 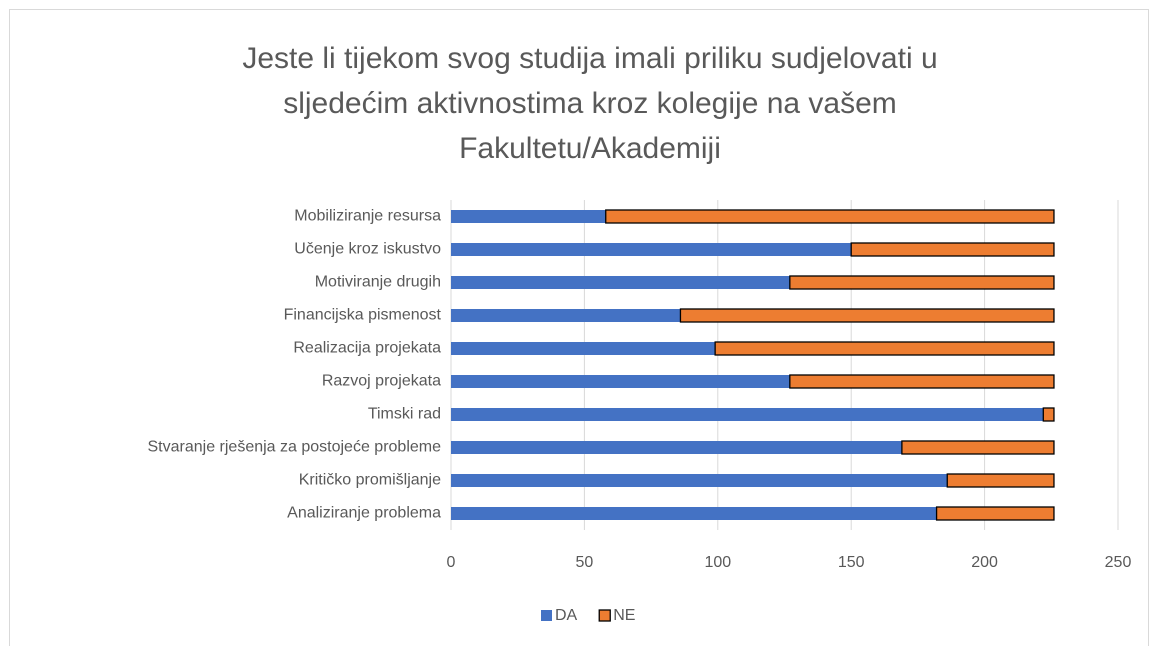 I want to click on x-tick-label: 250, so click(x=1118, y=562).